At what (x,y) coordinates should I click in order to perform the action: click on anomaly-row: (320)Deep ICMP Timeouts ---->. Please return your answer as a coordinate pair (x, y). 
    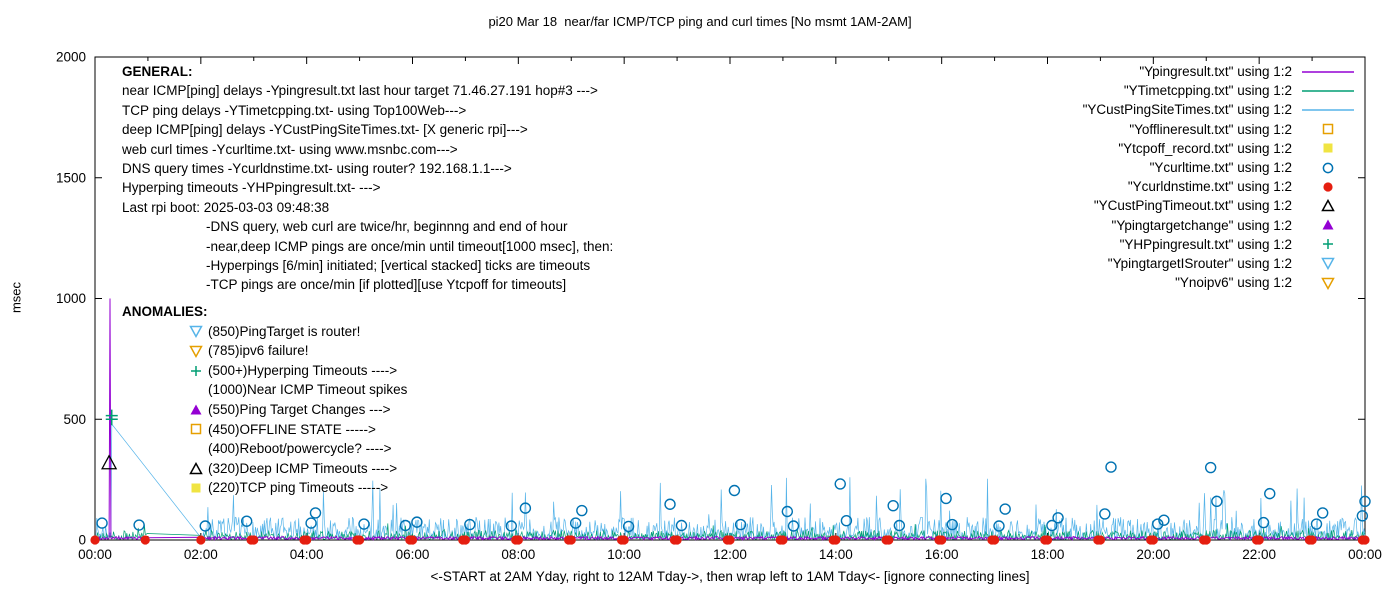
    Looking at the image, I should click on (264, 469).